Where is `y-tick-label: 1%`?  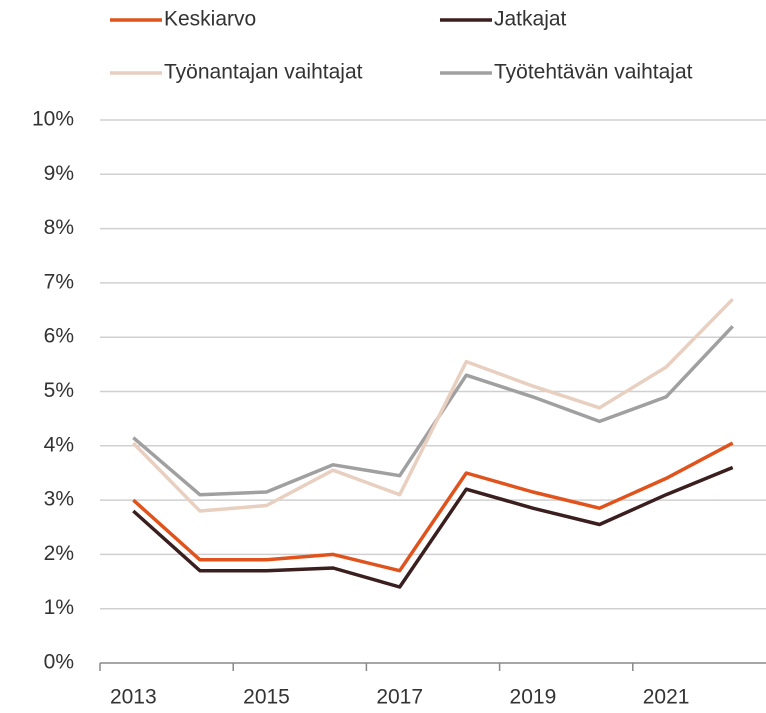 y-tick-label: 1% is located at coordinates (59, 607).